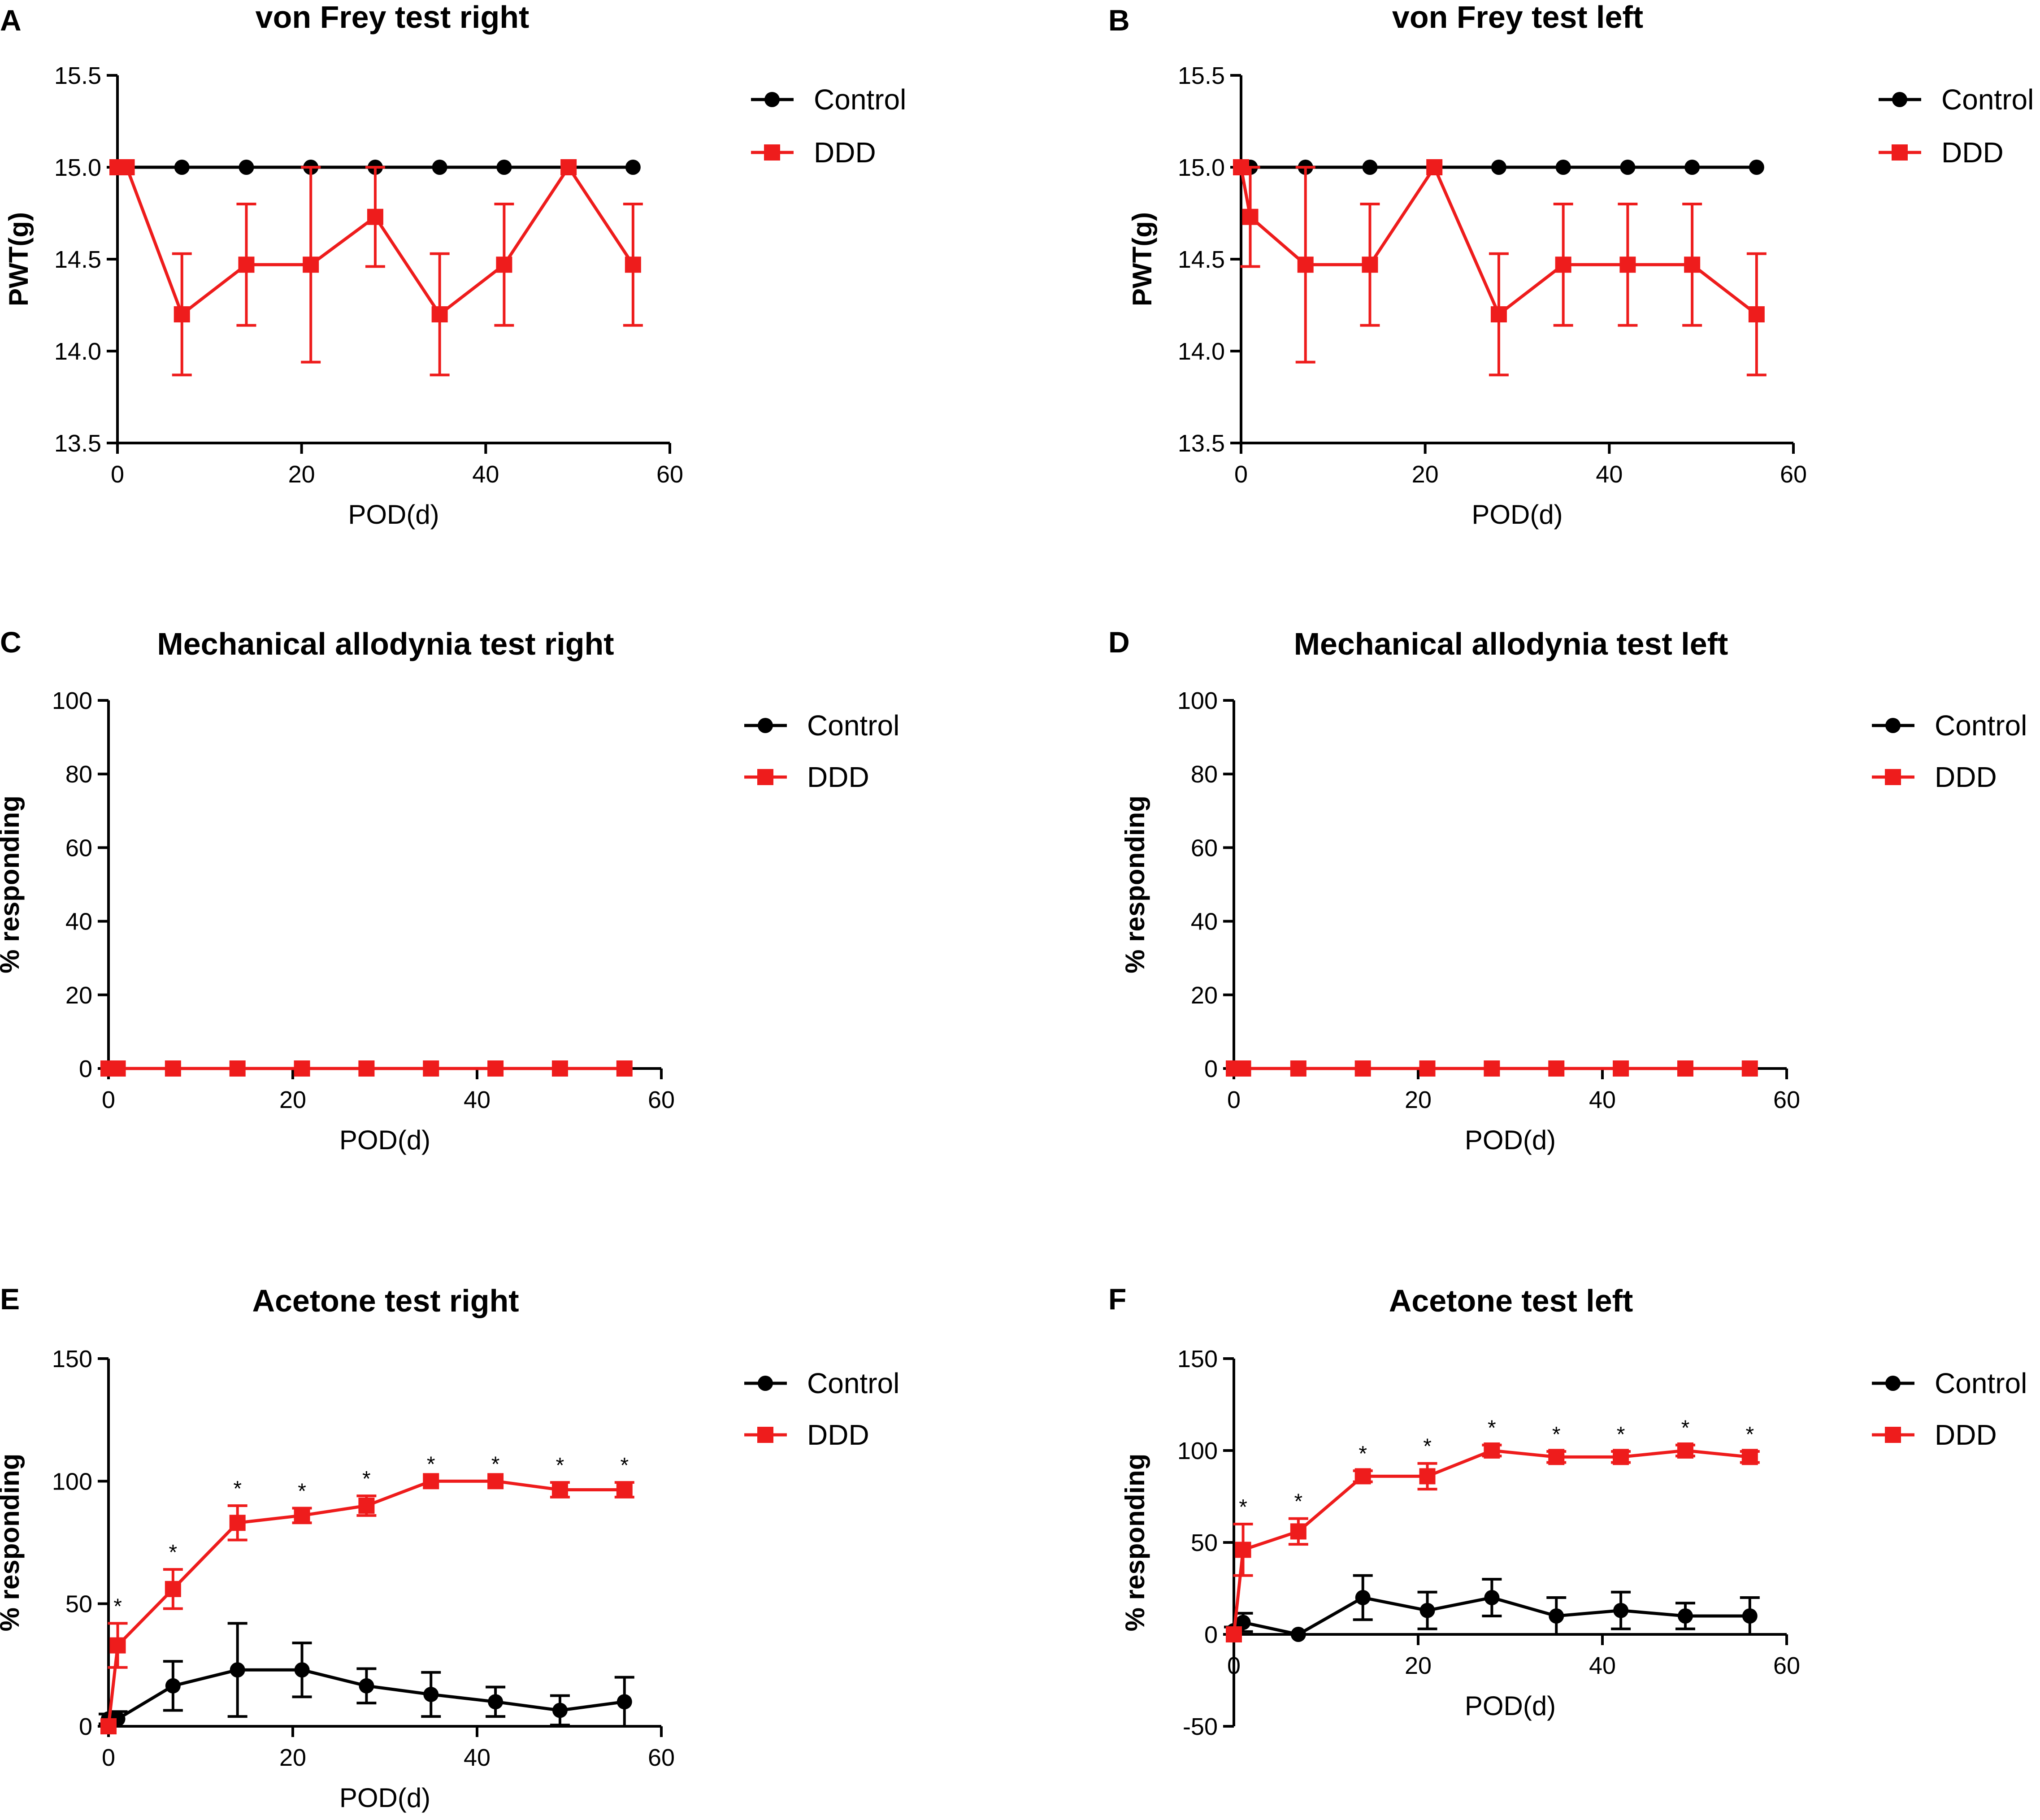 Image resolution: width=2040 pixels, height=1820 pixels. I want to click on chart-title: von Frey test left, so click(1518, 17).